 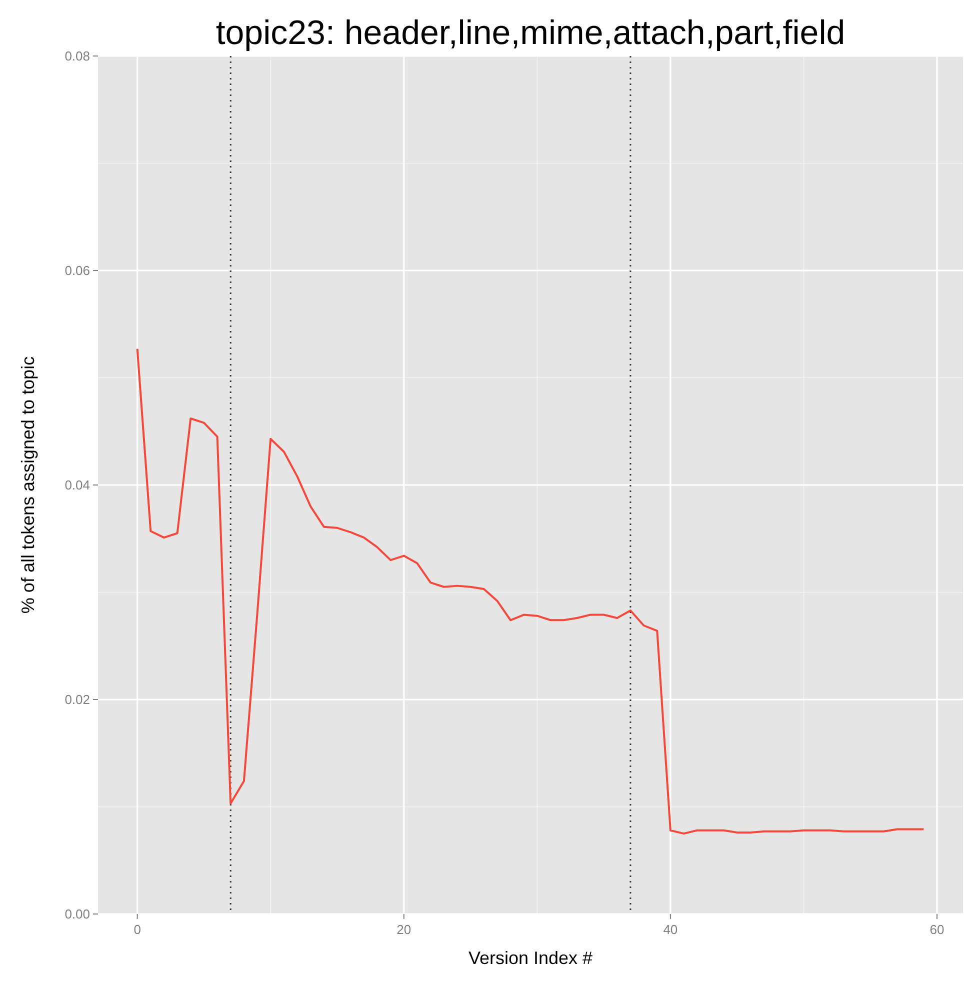 I want to click on y-tick-label: 0.00, so click(x=77, y=914).